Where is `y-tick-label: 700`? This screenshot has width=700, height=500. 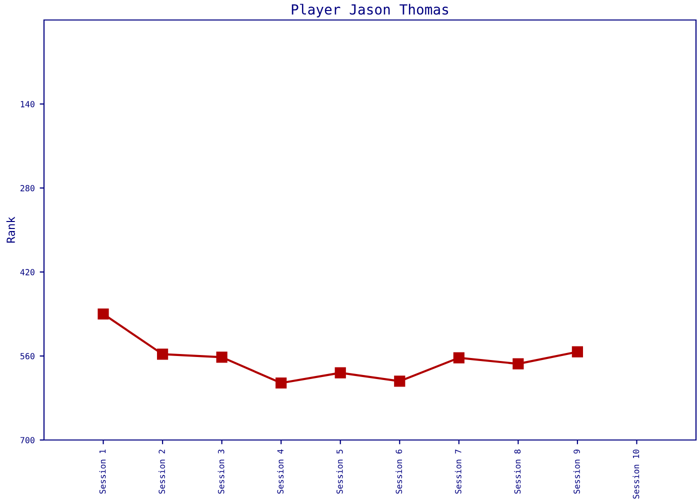
y-tick-label: 700 is located at coordinates (27, 440).